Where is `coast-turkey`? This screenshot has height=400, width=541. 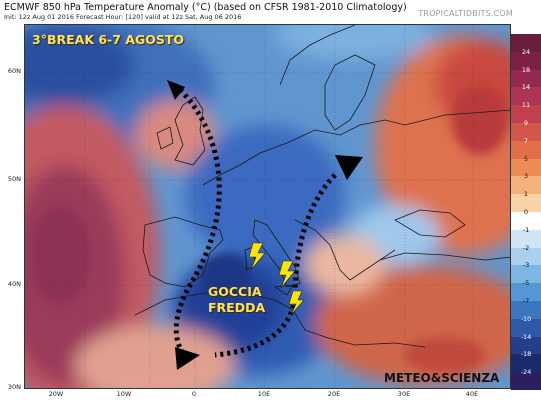 coast-turkey is located at coordinates (444, 256).